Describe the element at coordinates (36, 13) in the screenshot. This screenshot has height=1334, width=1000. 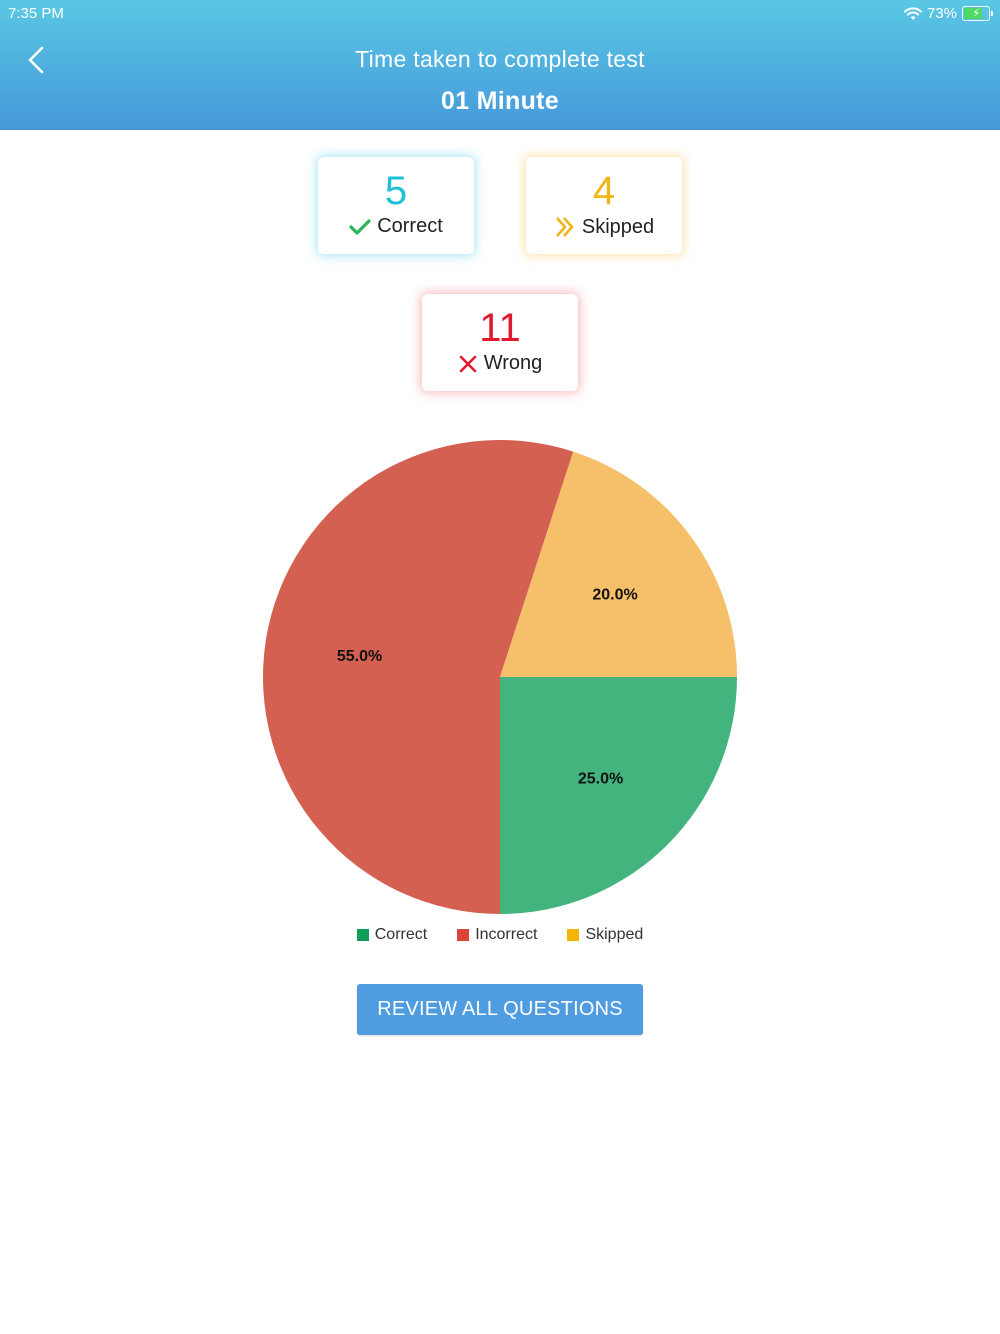
I see `status-time: 7:35 PM` at that location.